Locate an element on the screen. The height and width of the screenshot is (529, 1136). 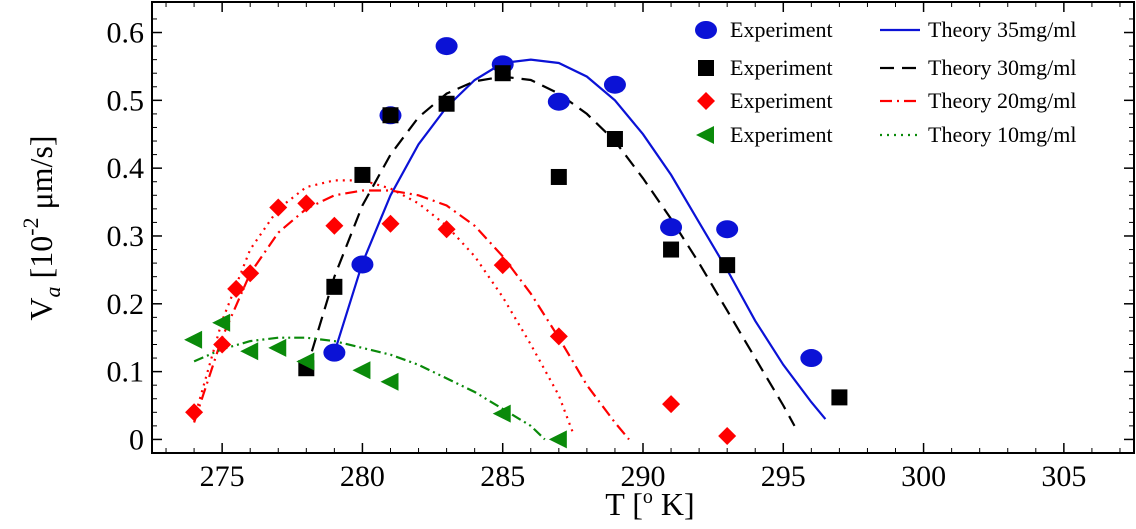
legend-label: Theory 20mg/ml is located at coordinates (1002, 100).